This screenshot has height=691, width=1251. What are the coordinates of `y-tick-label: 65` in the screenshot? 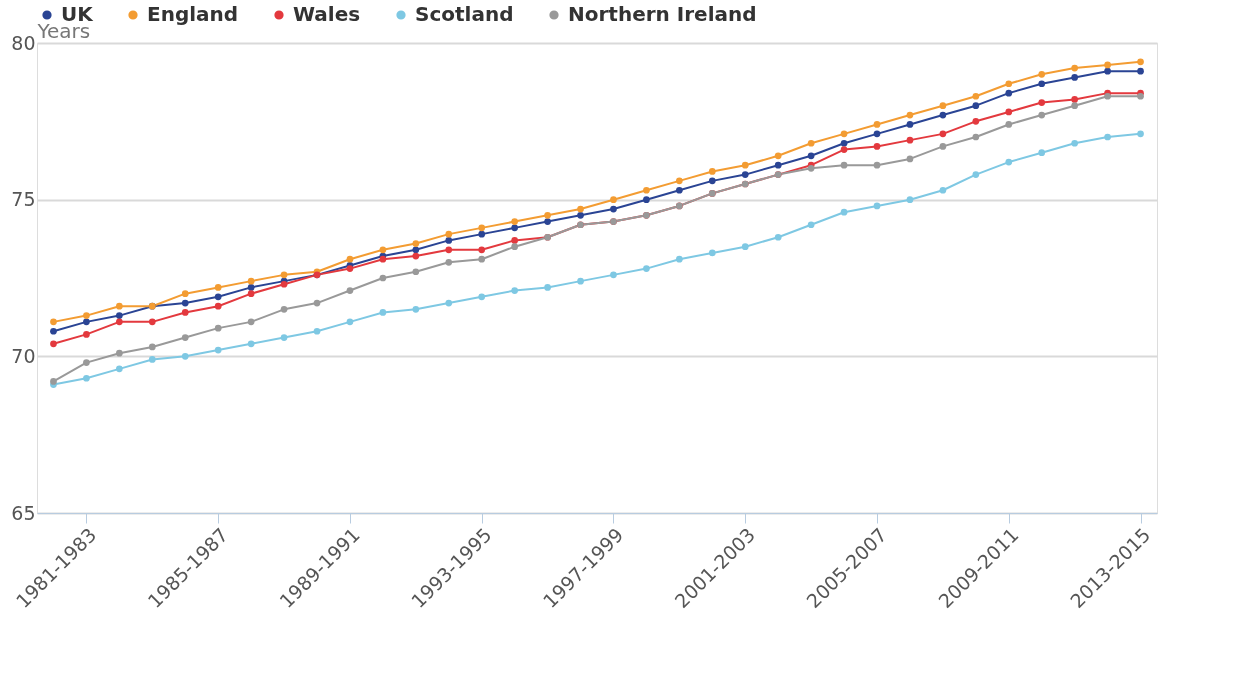 It's located at (23, 512).